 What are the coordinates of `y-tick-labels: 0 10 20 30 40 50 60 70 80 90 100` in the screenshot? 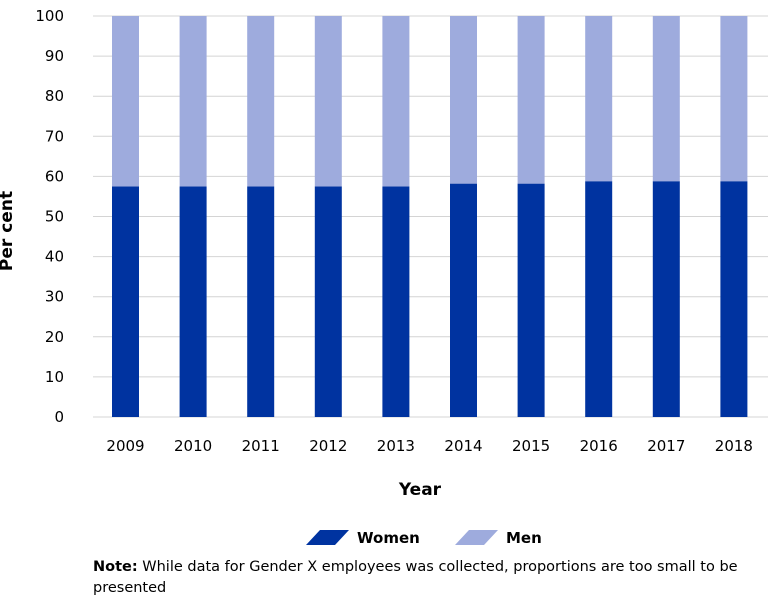 It's located at (49, 216).